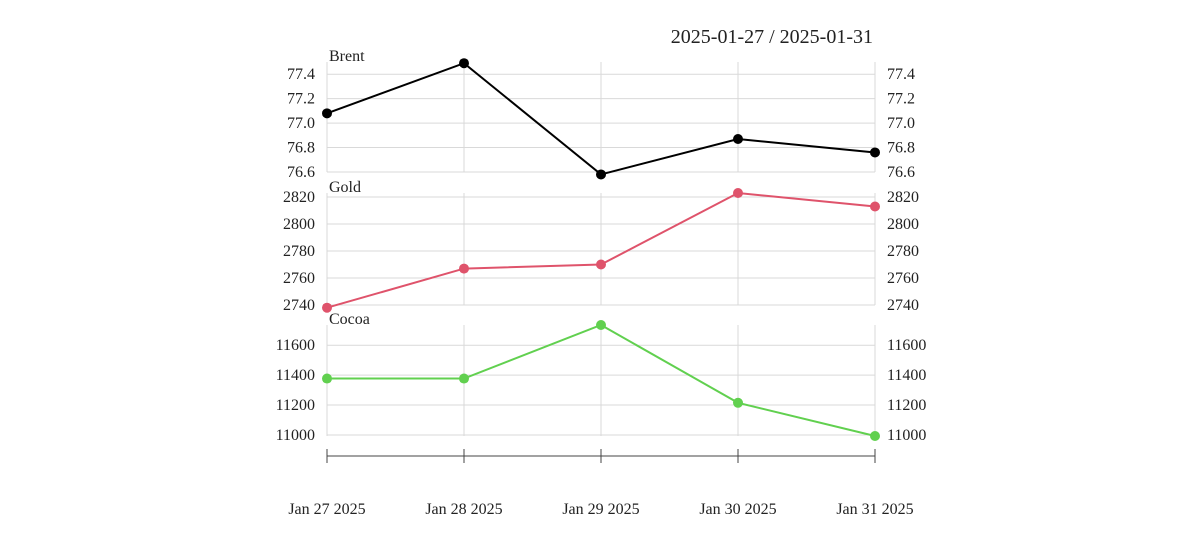 The image size is (1200, 542). Describe the element at coordinates (903, 197) in the screenshot. I see `y-tick-label-right: 2820` at that location.